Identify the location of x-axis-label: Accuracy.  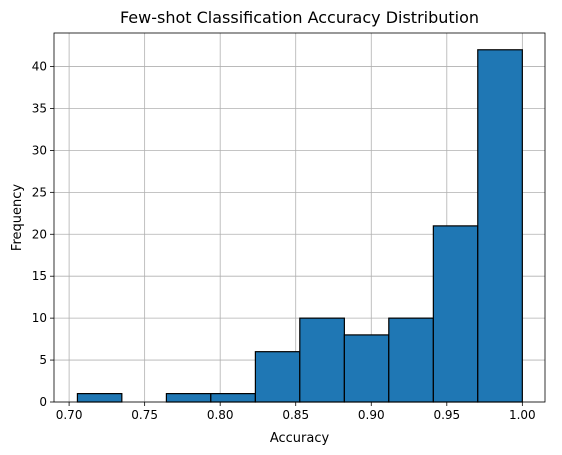
(300, 438).